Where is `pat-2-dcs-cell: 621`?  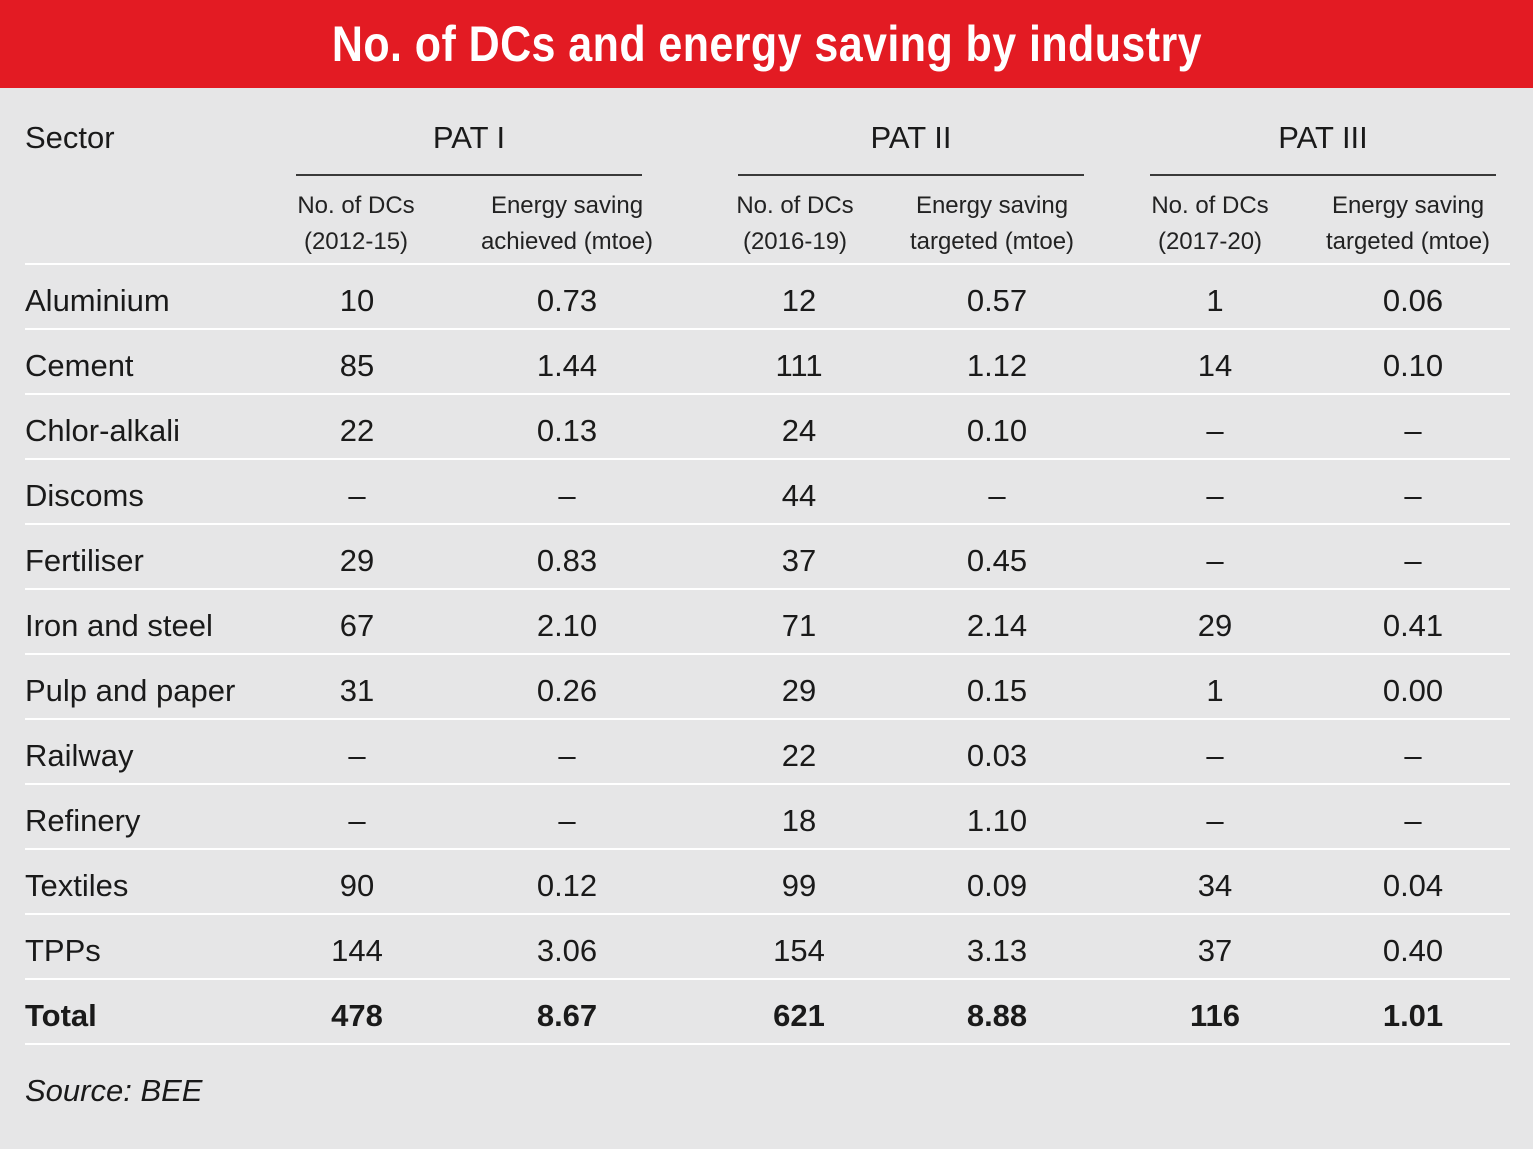 pat-2-dcs-cell: 621 is located at coordinates (799, 1015).